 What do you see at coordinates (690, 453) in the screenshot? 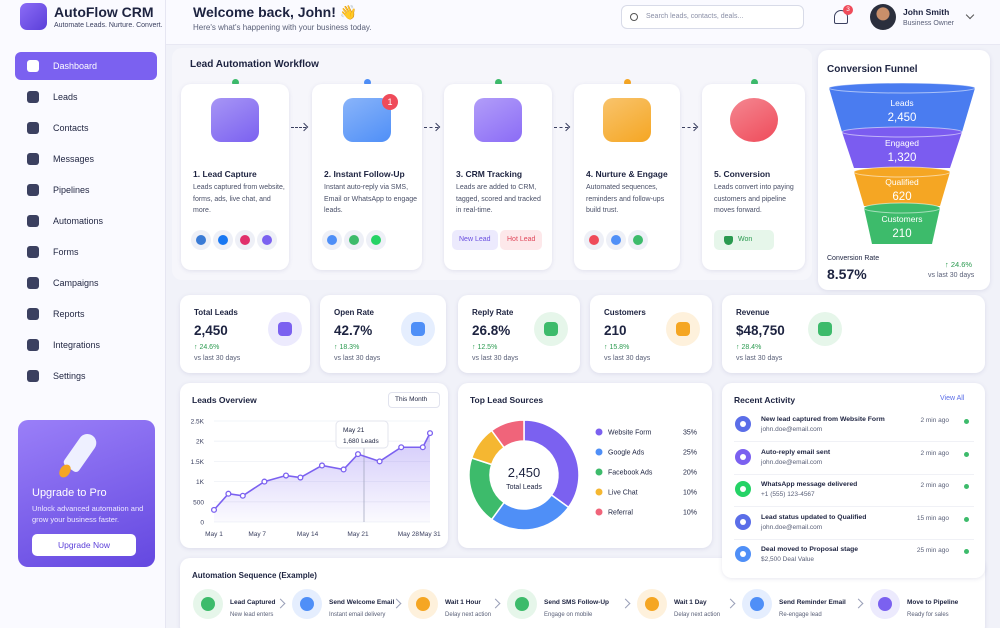
I see `value-label: 25%` at bounding box center [690, 453].